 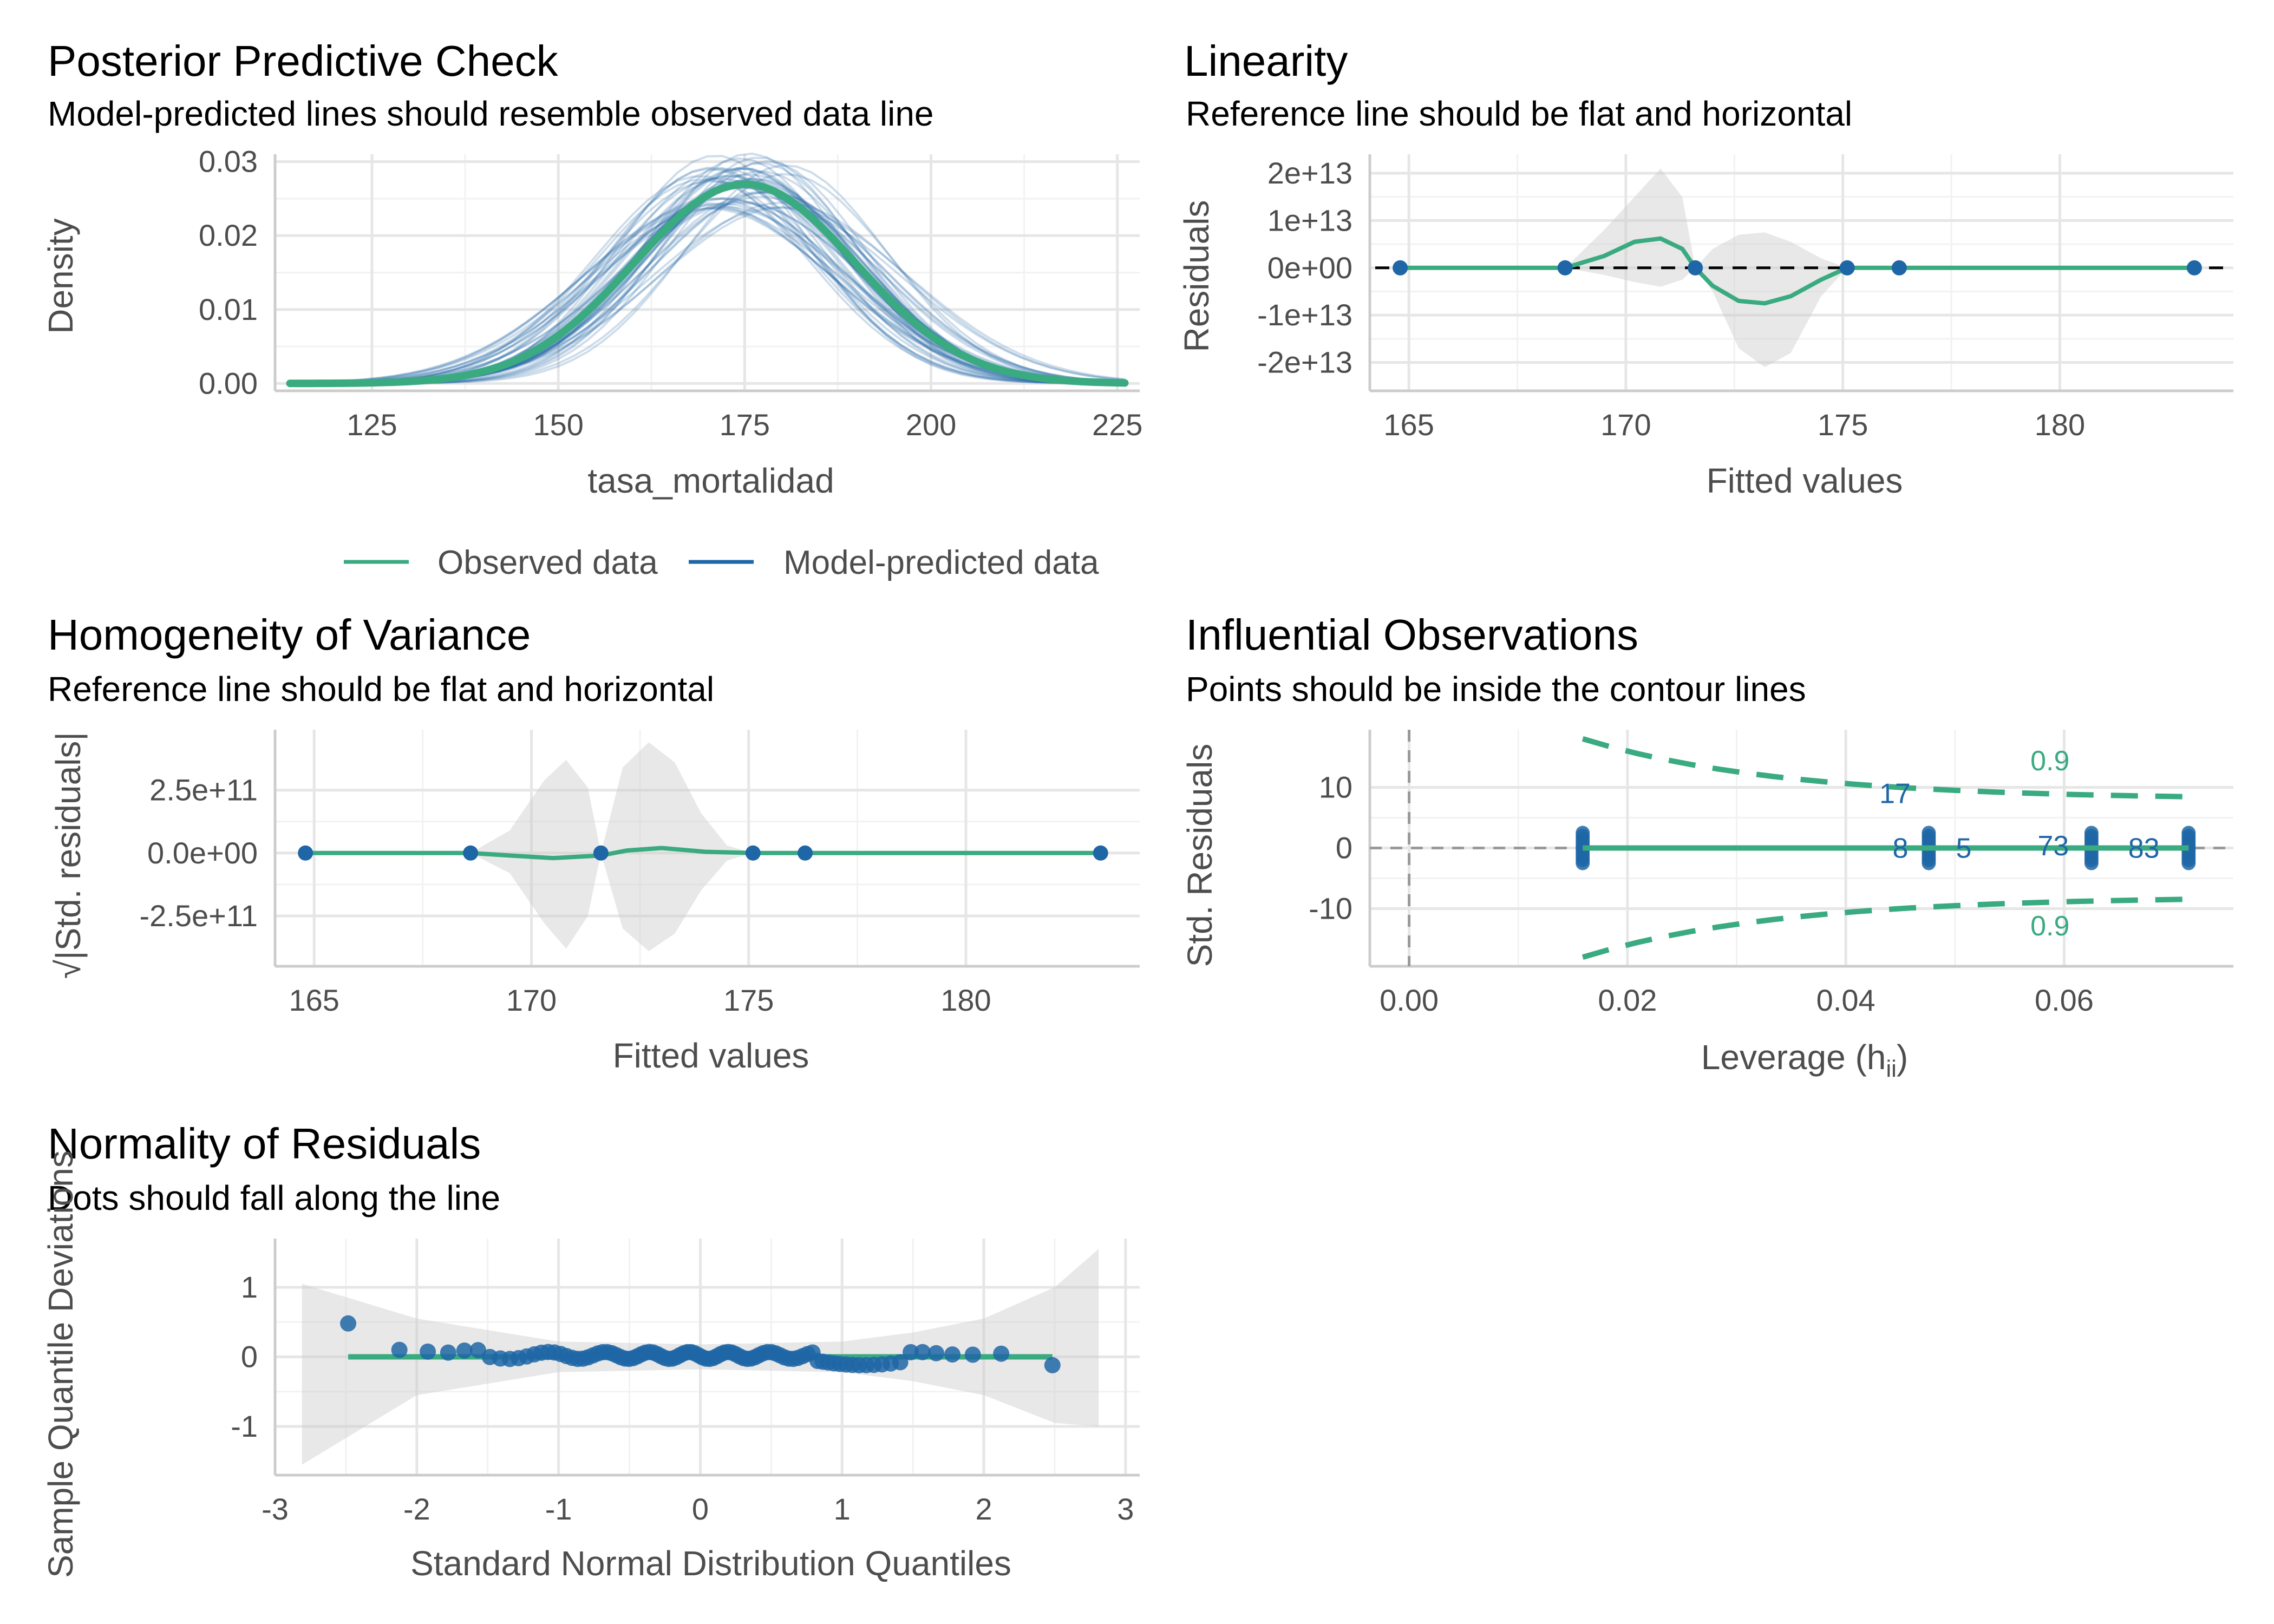 What do you see at coordinates (61, 275) in the screenshot?
I see `ppc-y-label: Density` at bounding box center [61, 275].